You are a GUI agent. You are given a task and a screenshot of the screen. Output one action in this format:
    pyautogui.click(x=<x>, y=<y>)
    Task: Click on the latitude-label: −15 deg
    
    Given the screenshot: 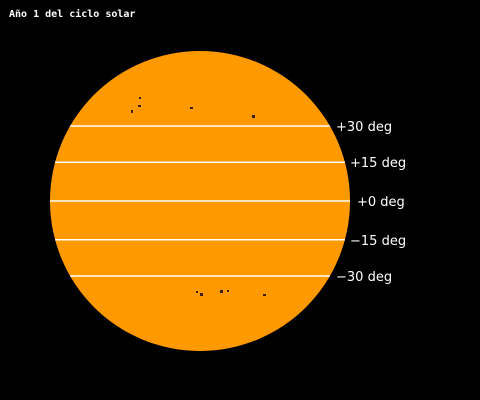 What is the action you would take?
    pyautogui.click(x=378, y=241)
    